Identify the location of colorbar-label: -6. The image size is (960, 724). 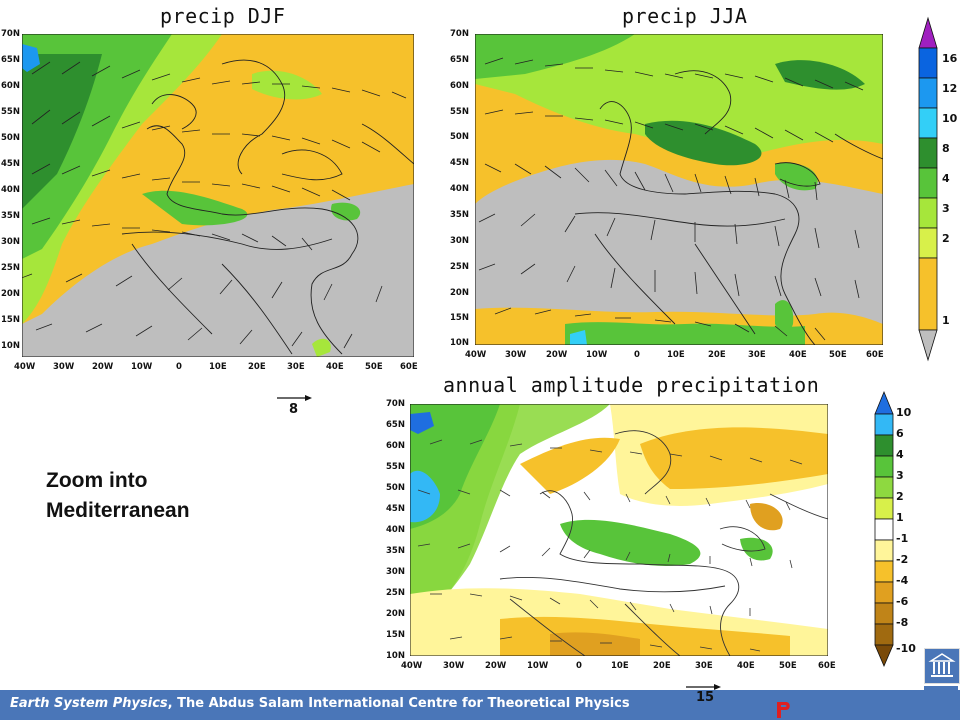
(902, 601).